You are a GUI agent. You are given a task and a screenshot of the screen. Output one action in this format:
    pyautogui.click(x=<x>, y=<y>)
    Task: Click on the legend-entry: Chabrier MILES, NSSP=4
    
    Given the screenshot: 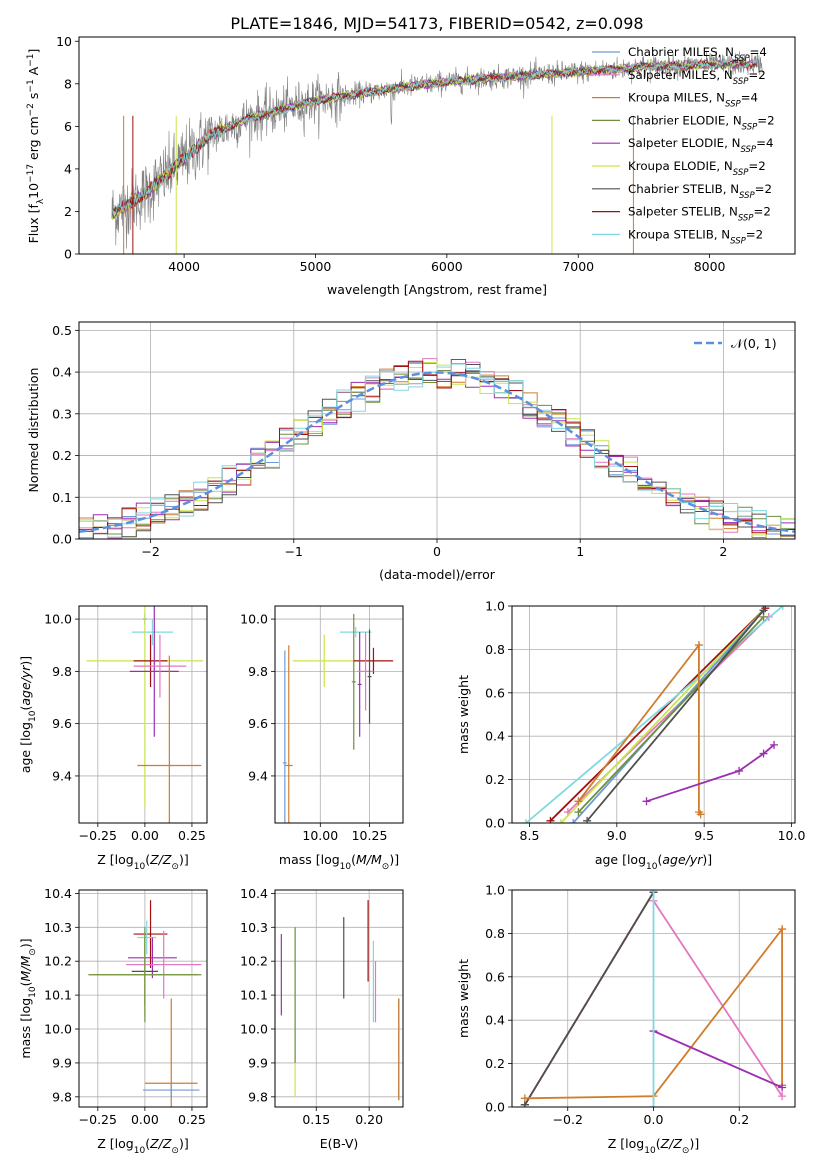 What is the action you would take?
    pyautogui.click(x=697, y=54)
    